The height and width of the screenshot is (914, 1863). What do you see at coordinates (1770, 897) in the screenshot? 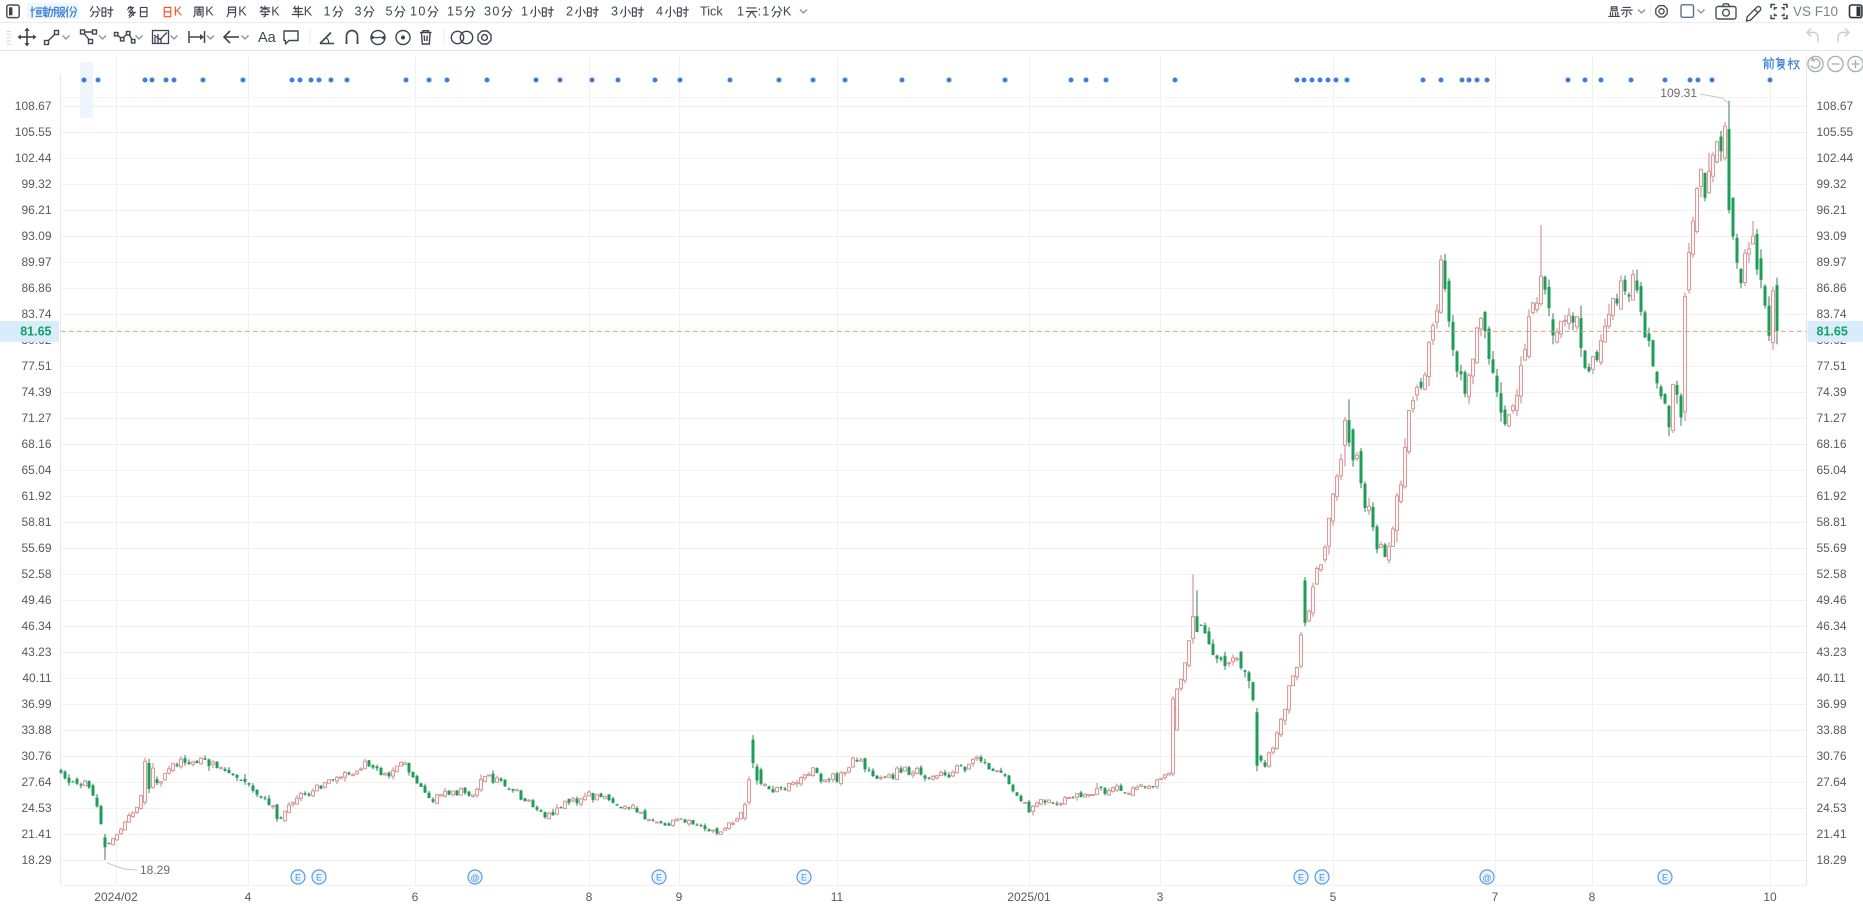
I see `svg-text: 10` at bounding box center [1770, 897].